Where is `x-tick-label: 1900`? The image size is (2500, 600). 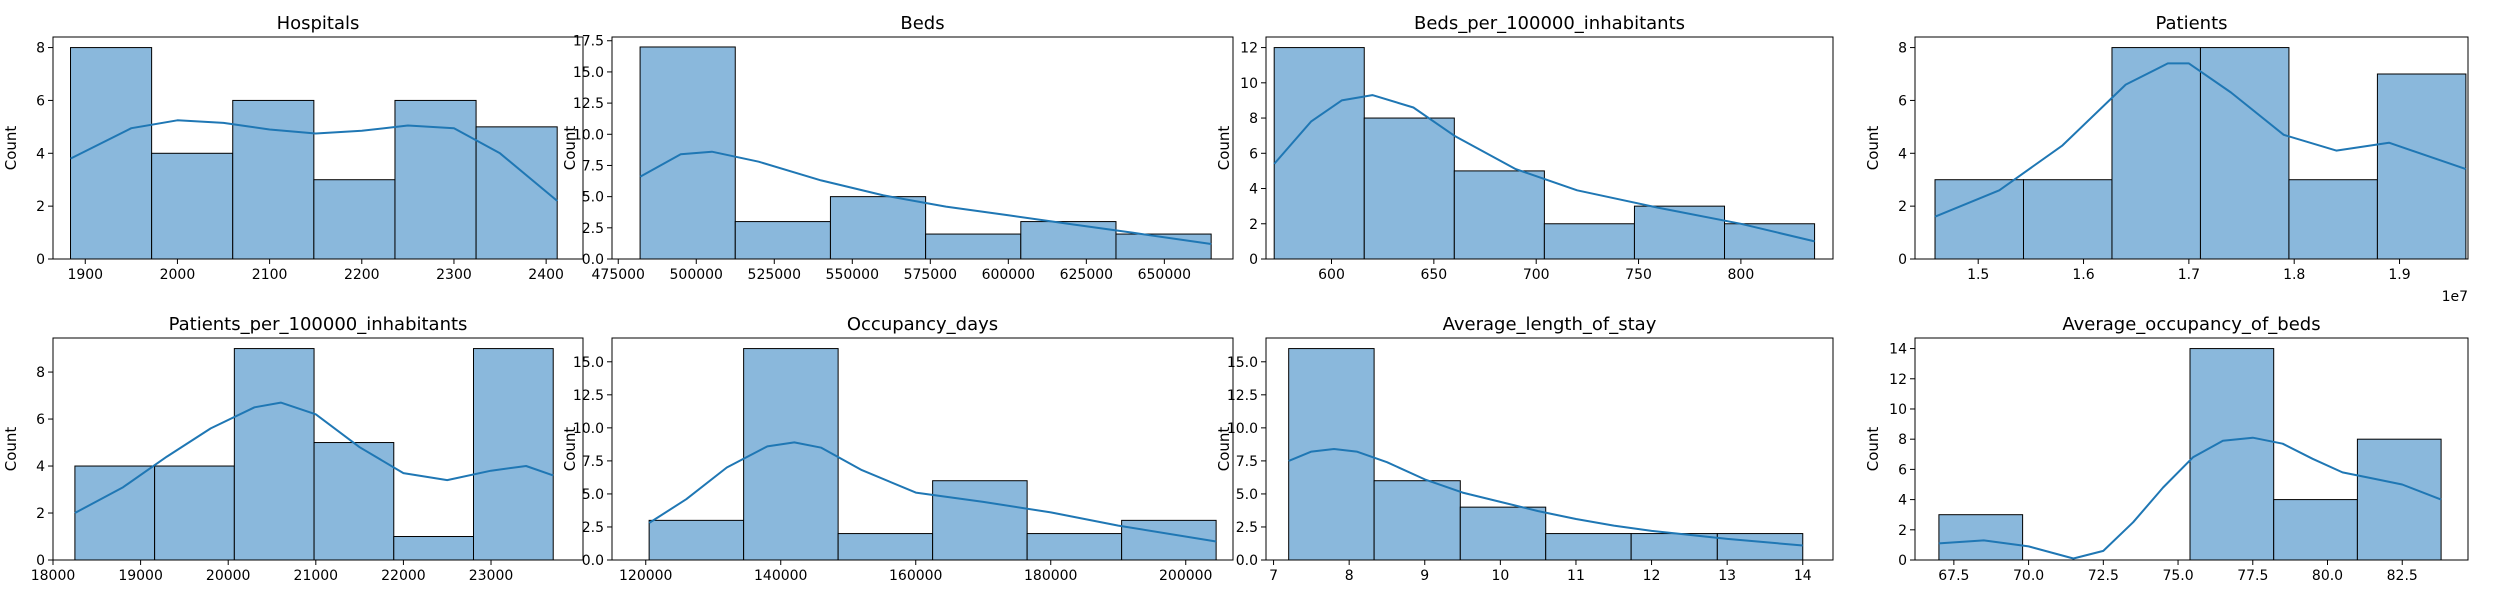
x-tick-label: 1900 is located at coordinates (85, 275).